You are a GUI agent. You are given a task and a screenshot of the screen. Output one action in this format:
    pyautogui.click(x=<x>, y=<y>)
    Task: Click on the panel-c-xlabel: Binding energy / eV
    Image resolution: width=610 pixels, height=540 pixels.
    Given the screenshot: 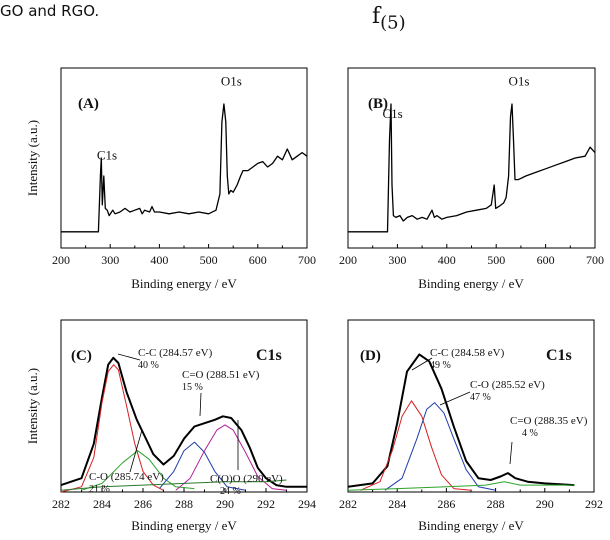 What is the action you would take?
    pyautogui.click(x=184, y=525)
    